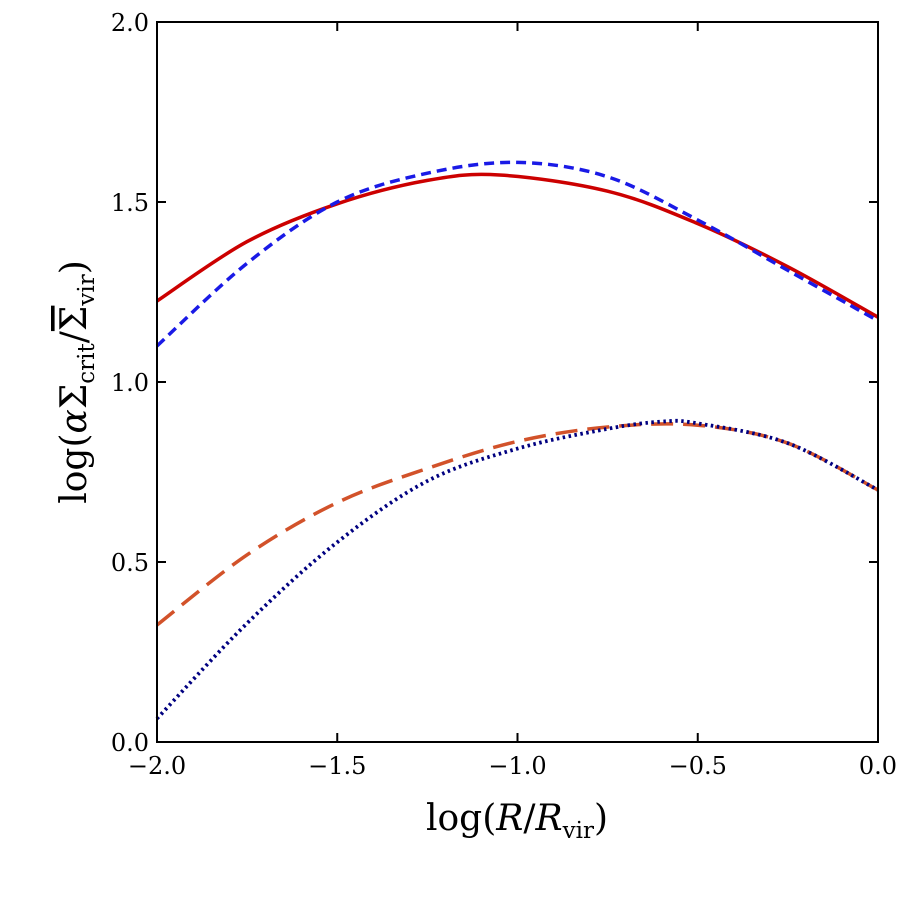 Image resolution: width=900 pixels, height=900 pixels. I want to click on y-tick-label: 0.5, so click(130, 563).